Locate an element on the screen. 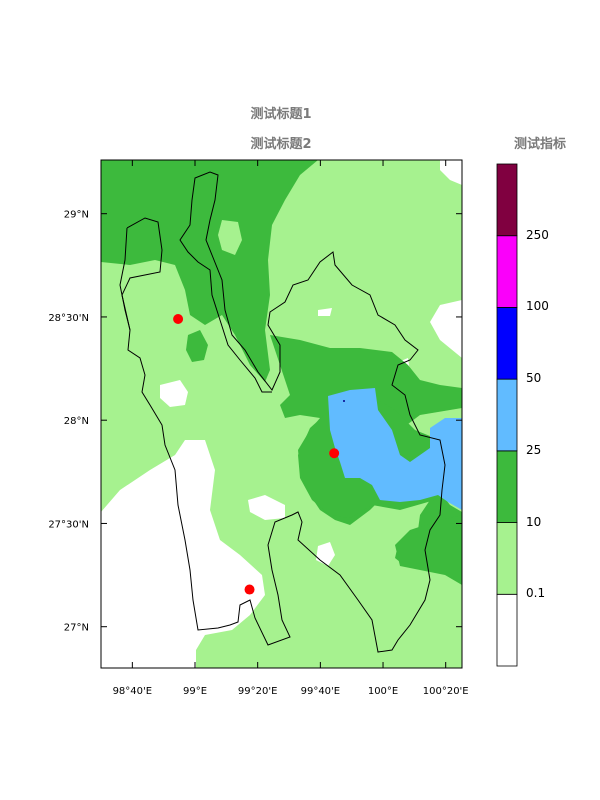 This screenshot has height=800, width=600. map-title-1: 测试标题1 is located at coordinates (281, 114).